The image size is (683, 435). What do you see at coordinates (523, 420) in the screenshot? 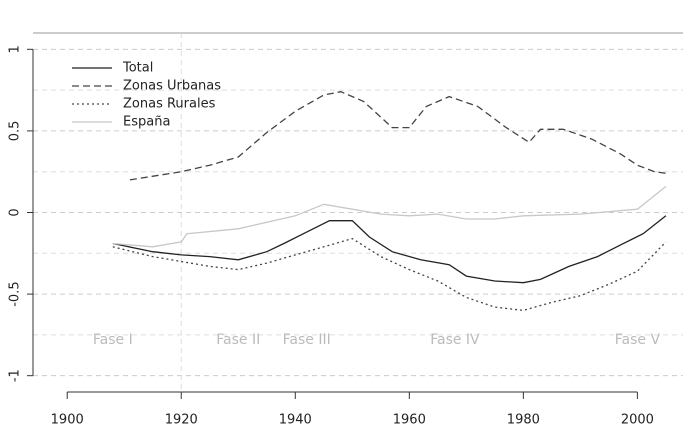
I see `x-tick-label: 1980` at bounding box center [523, 420].